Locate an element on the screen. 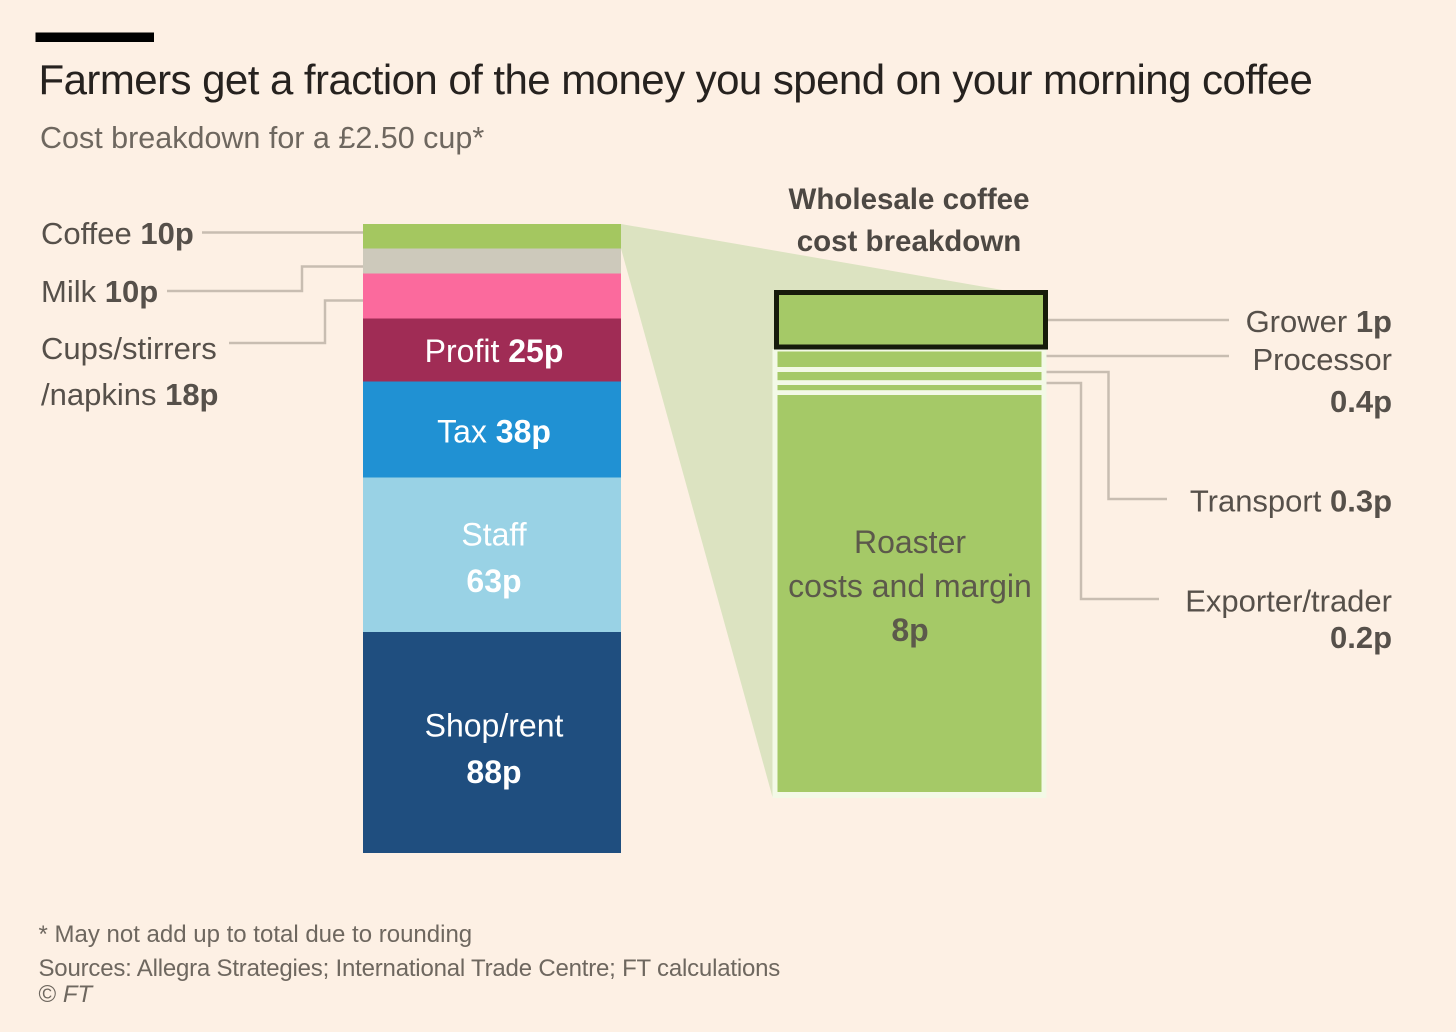  svg-text:Cost breakdown for a £2.50 cup: Cost breakdown for a £2.50 cup* is located at coordinates (262, 138).